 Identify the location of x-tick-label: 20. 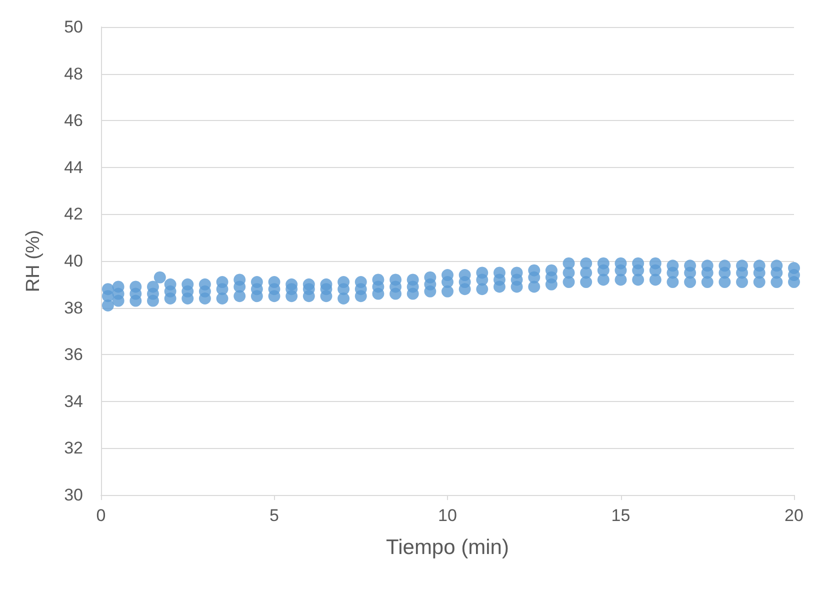
(794, 515).